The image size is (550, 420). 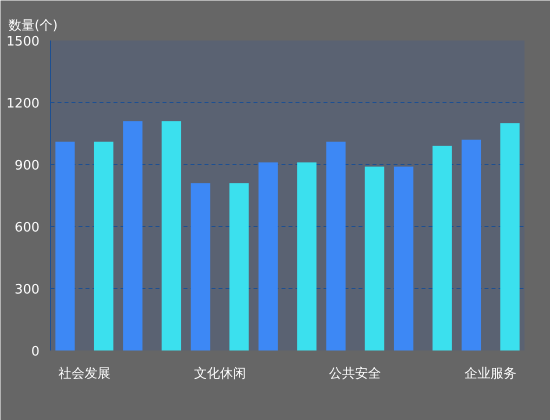 I want to click on x-tick-label: 公共安全, so click(x=355, y=374).